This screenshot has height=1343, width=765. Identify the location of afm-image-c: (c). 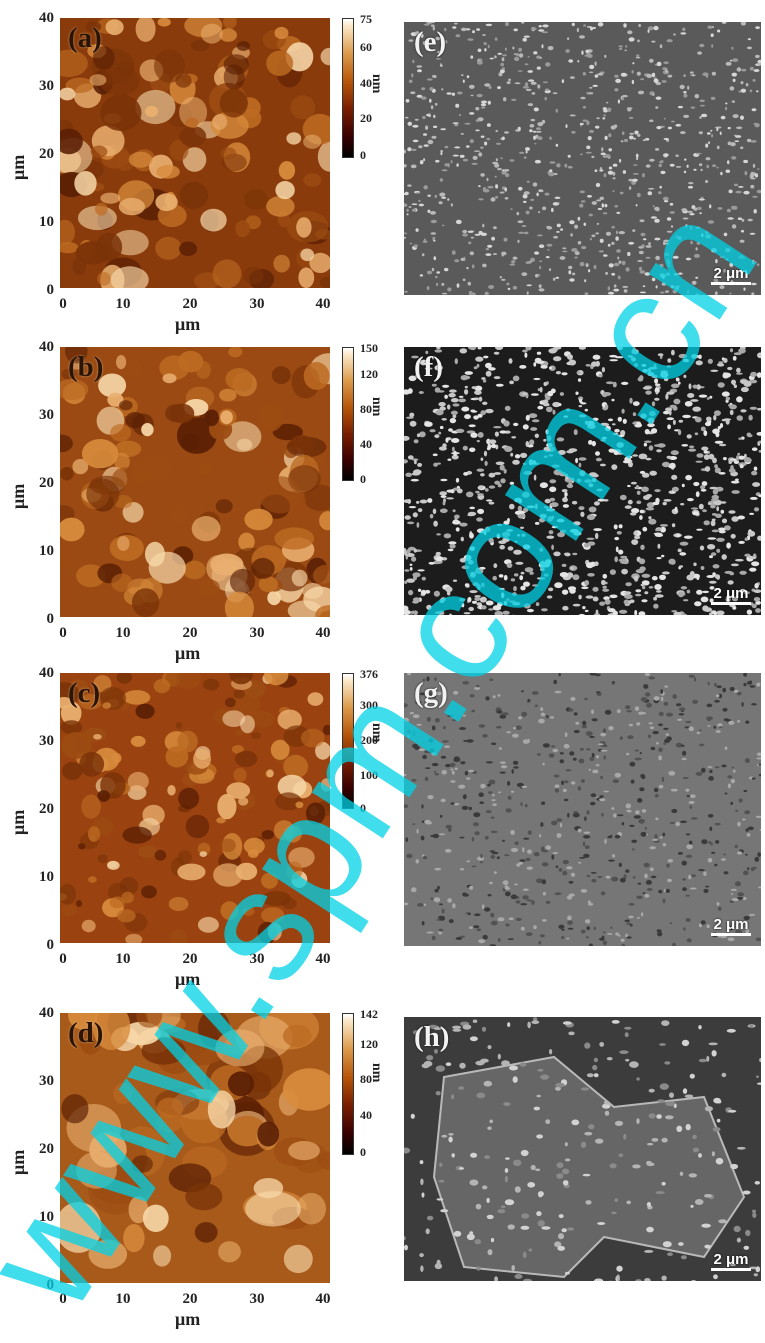
(195, 808).